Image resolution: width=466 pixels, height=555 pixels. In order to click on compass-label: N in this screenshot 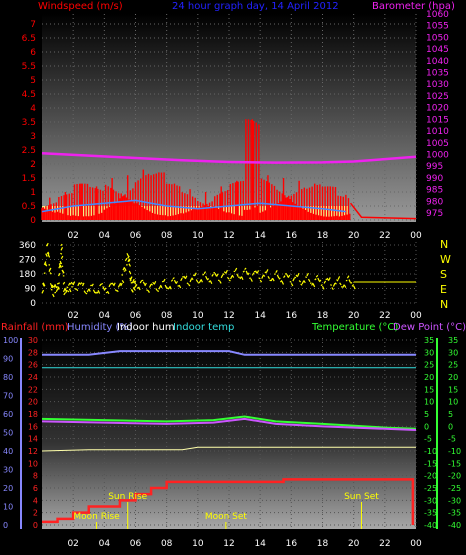, I will do `click(444, 304)`.